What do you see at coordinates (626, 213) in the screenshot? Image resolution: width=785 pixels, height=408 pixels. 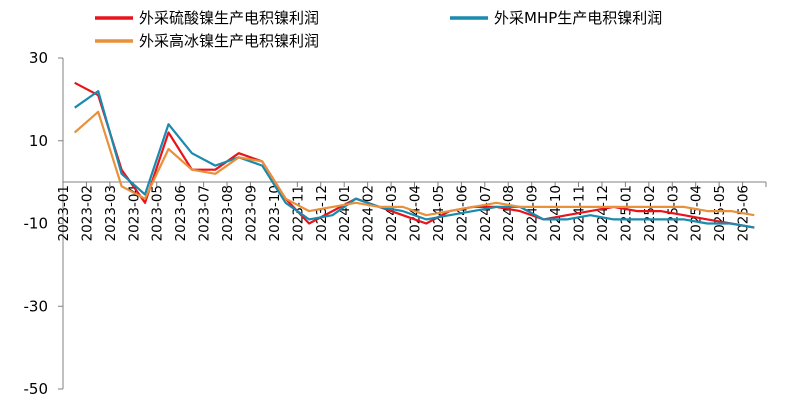 I see `x-tick-label: 2025-01` at bounding box center [626, 213].